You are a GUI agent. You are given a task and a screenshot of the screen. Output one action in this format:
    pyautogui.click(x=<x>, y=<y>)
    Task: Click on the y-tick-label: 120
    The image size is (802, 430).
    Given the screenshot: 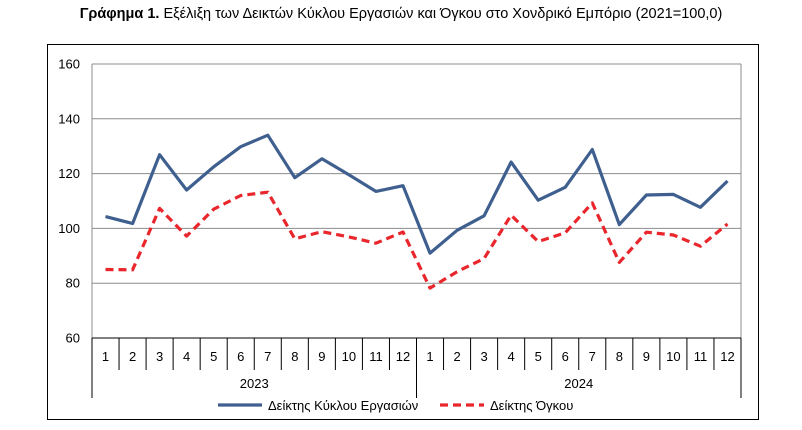 What is the action you would take?
    pyautogui.click(x=69, y=173)
    